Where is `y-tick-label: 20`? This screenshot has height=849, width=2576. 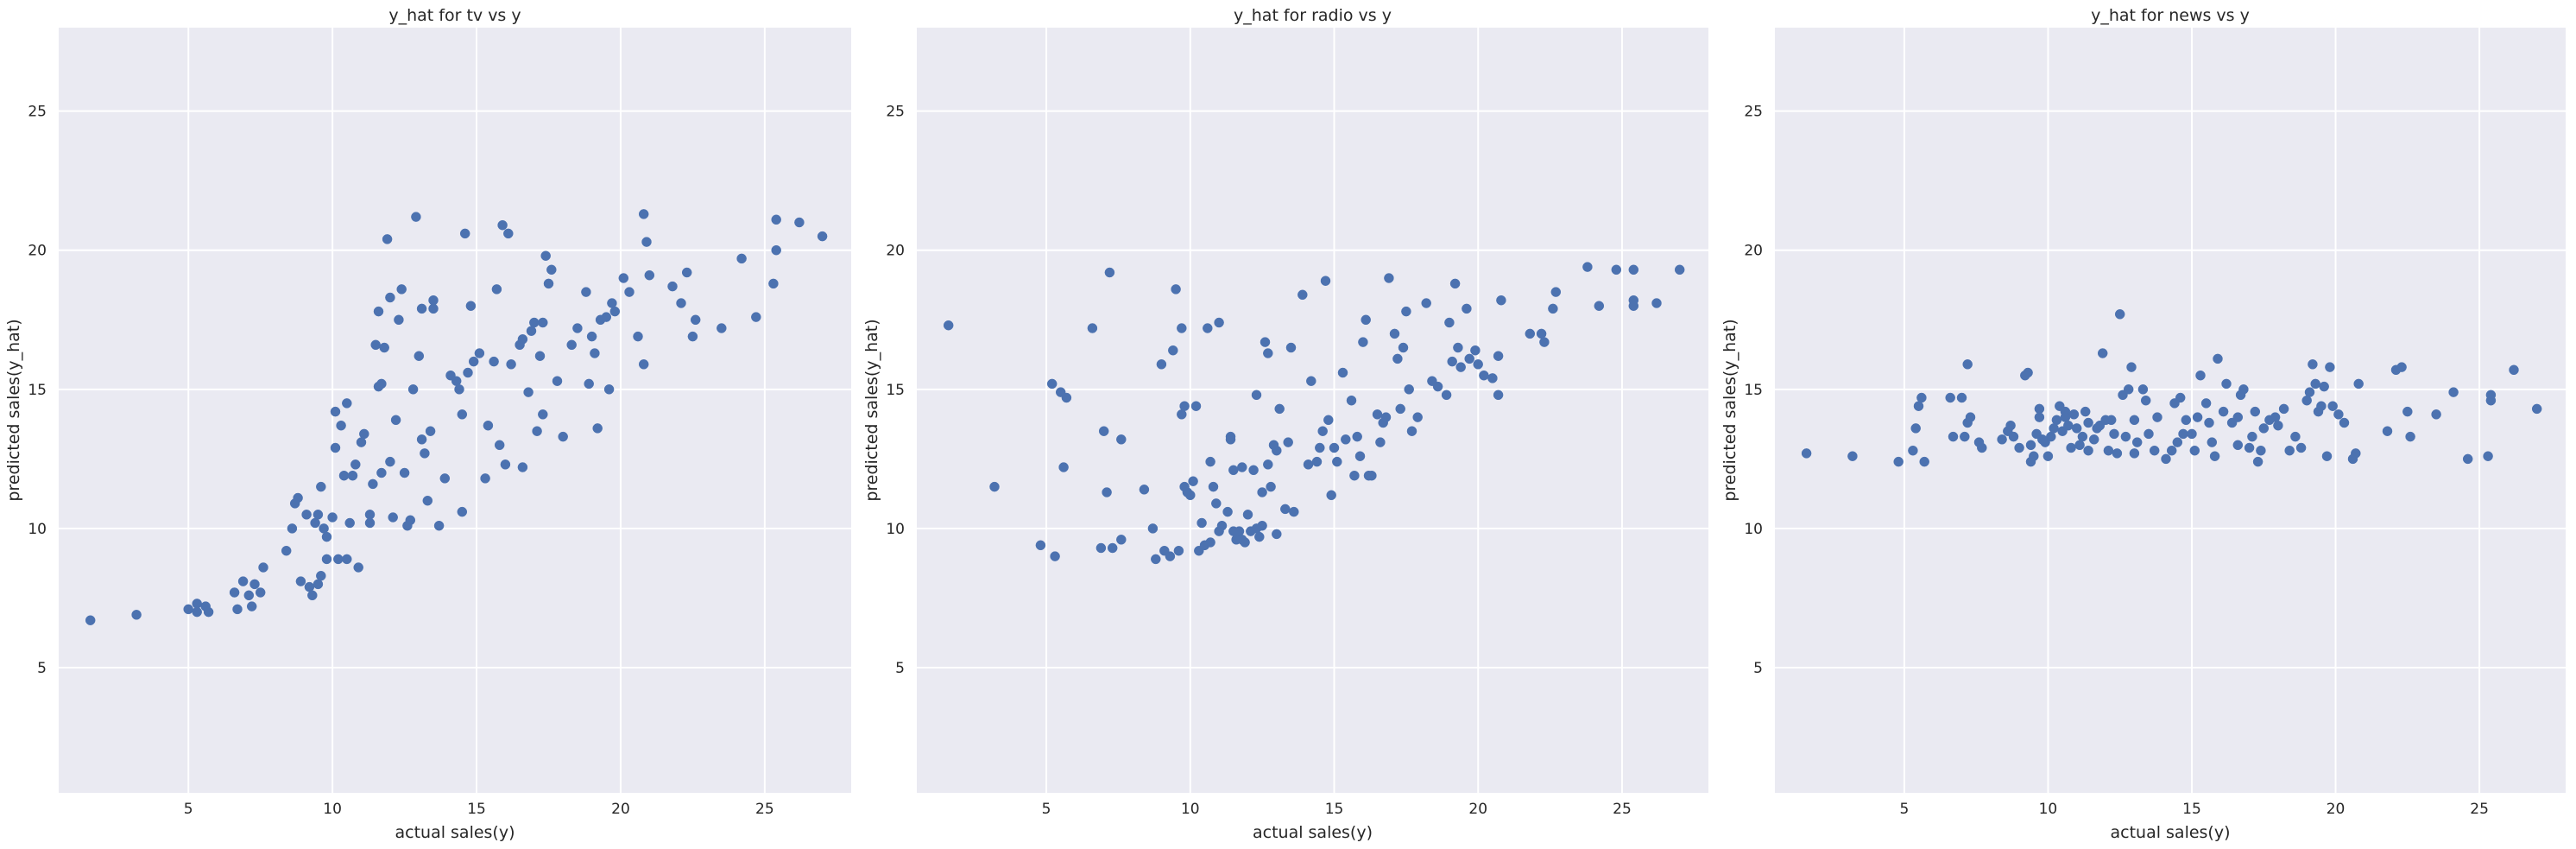
y-tick-label: 20 is located at coordinates (37, 251).